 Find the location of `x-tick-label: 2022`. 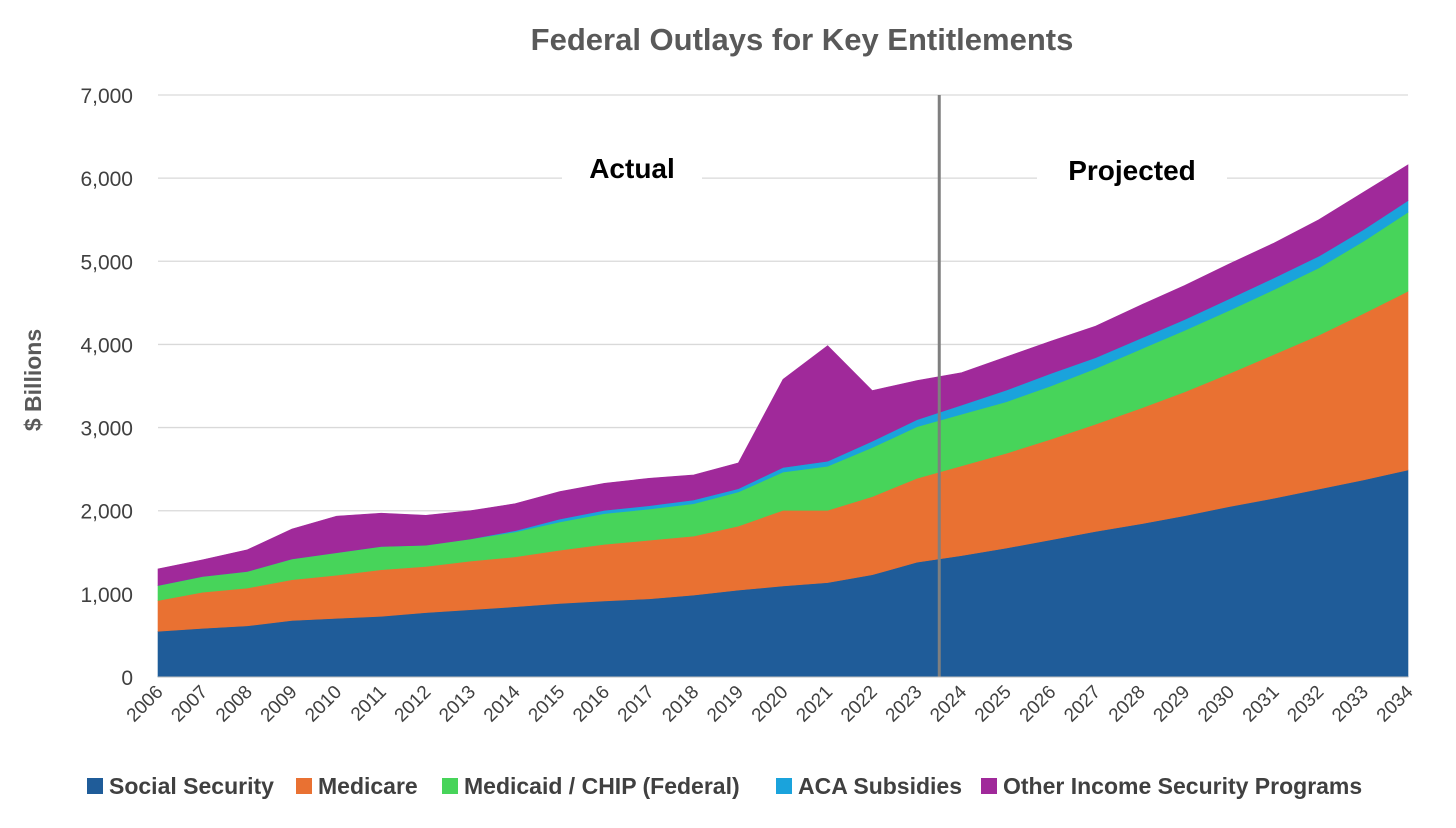

x-tick-label: 2022 is located at coordinates (859, 704).